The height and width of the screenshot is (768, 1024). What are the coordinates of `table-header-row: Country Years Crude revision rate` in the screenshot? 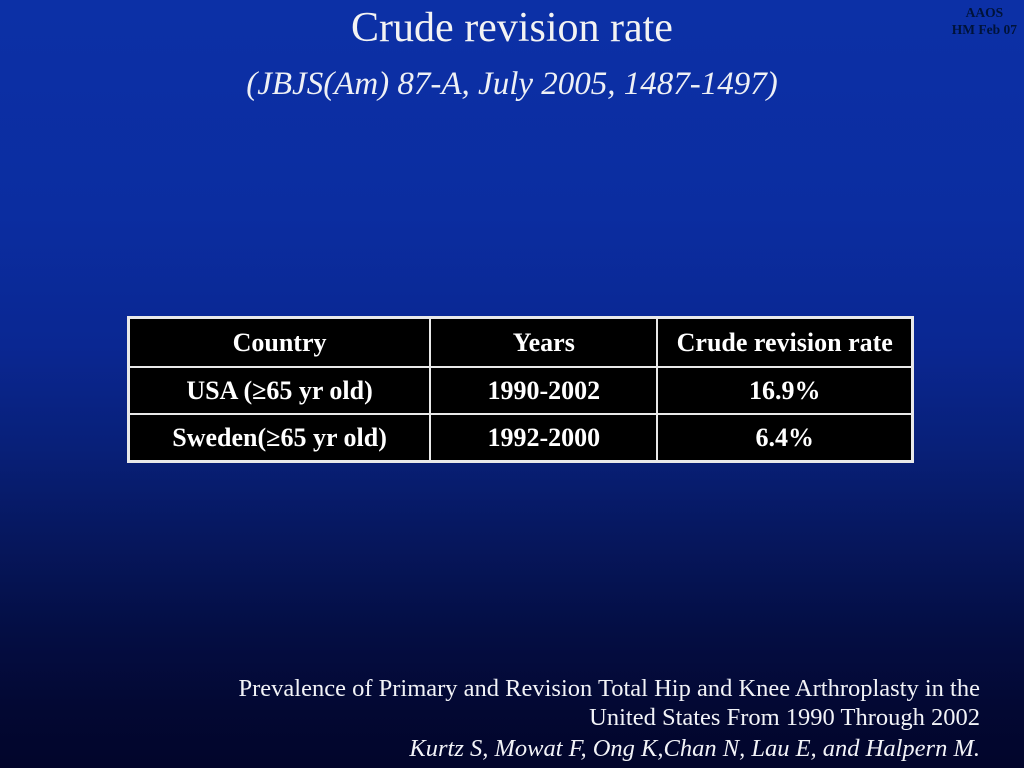 It's located at (520, 342).